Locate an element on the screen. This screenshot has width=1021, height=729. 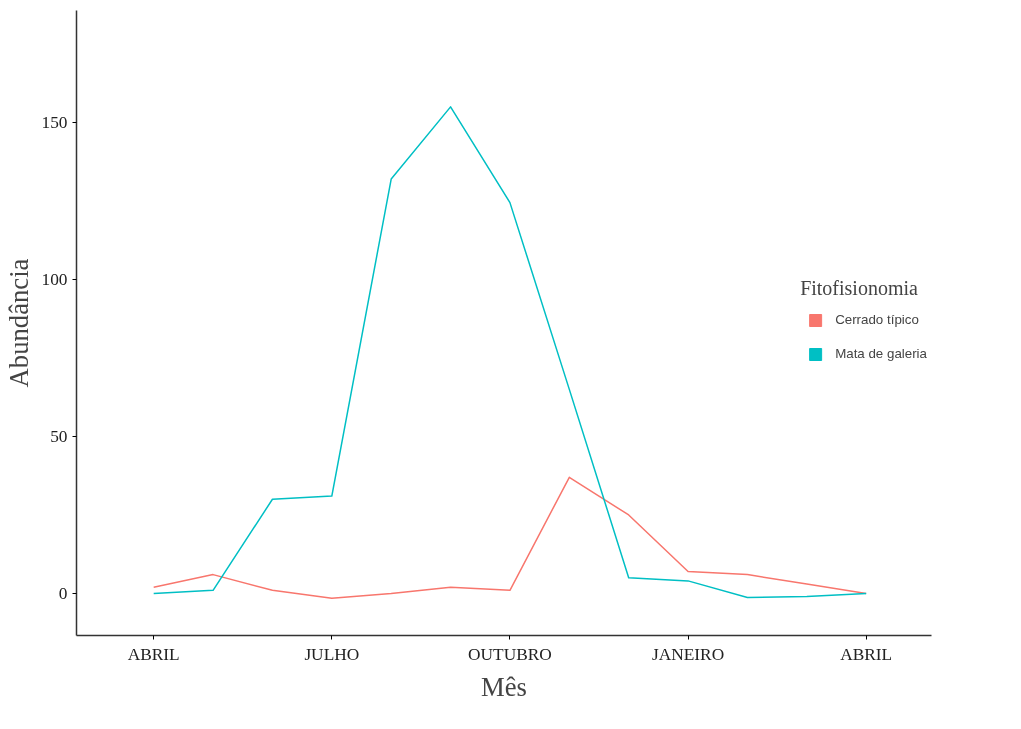
legend-title: Fitofisionomia is located at coordinates (859, 288).